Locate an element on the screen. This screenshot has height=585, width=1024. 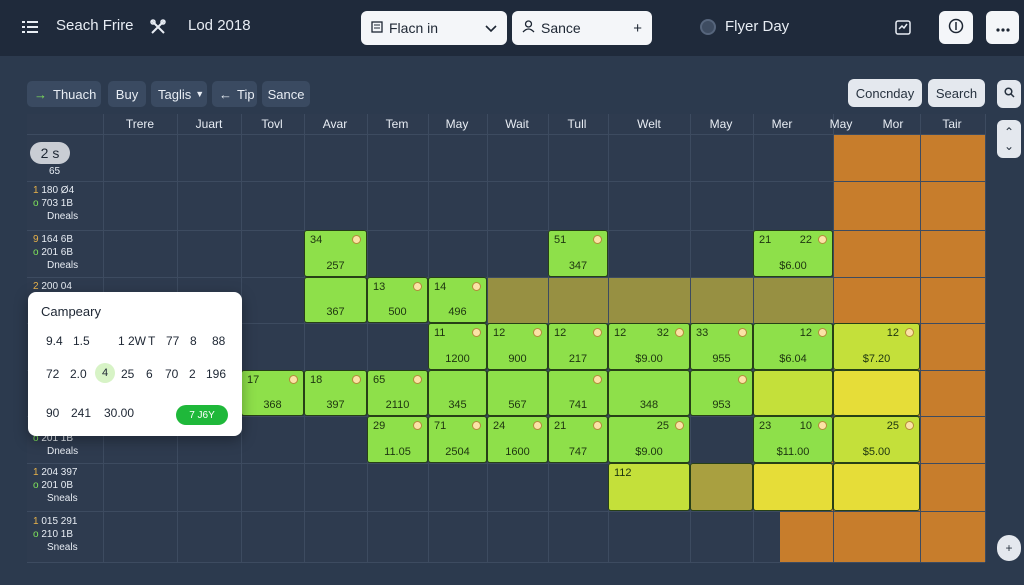
popup-value: 1 2W is located at coordinates (132, 341).